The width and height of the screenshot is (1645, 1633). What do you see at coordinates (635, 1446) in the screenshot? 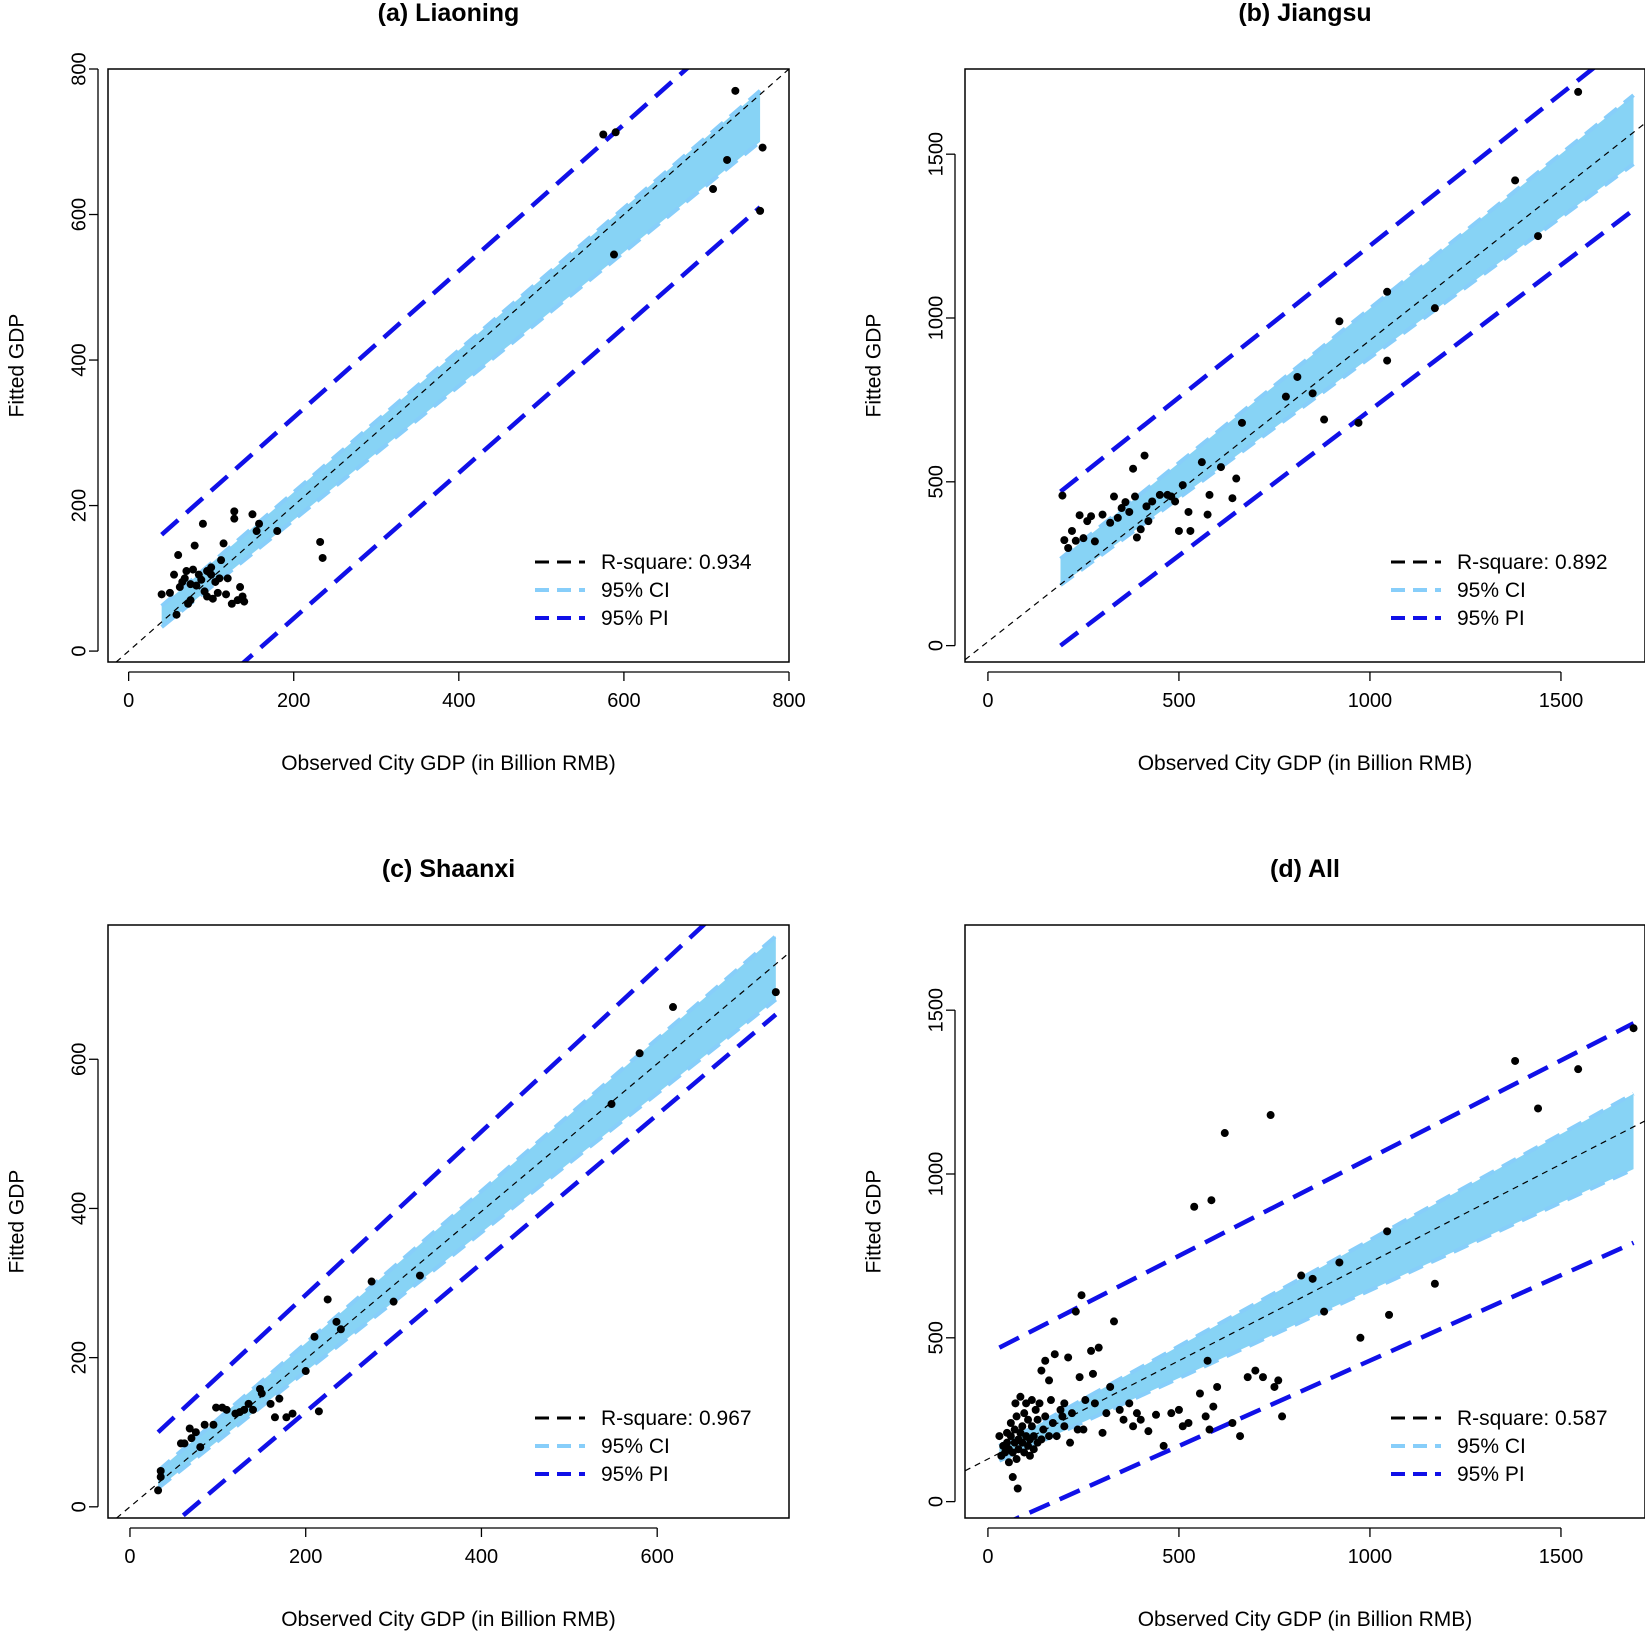
I see `legend-ci-label: 95% CI` at bounding box center [635, 1446].